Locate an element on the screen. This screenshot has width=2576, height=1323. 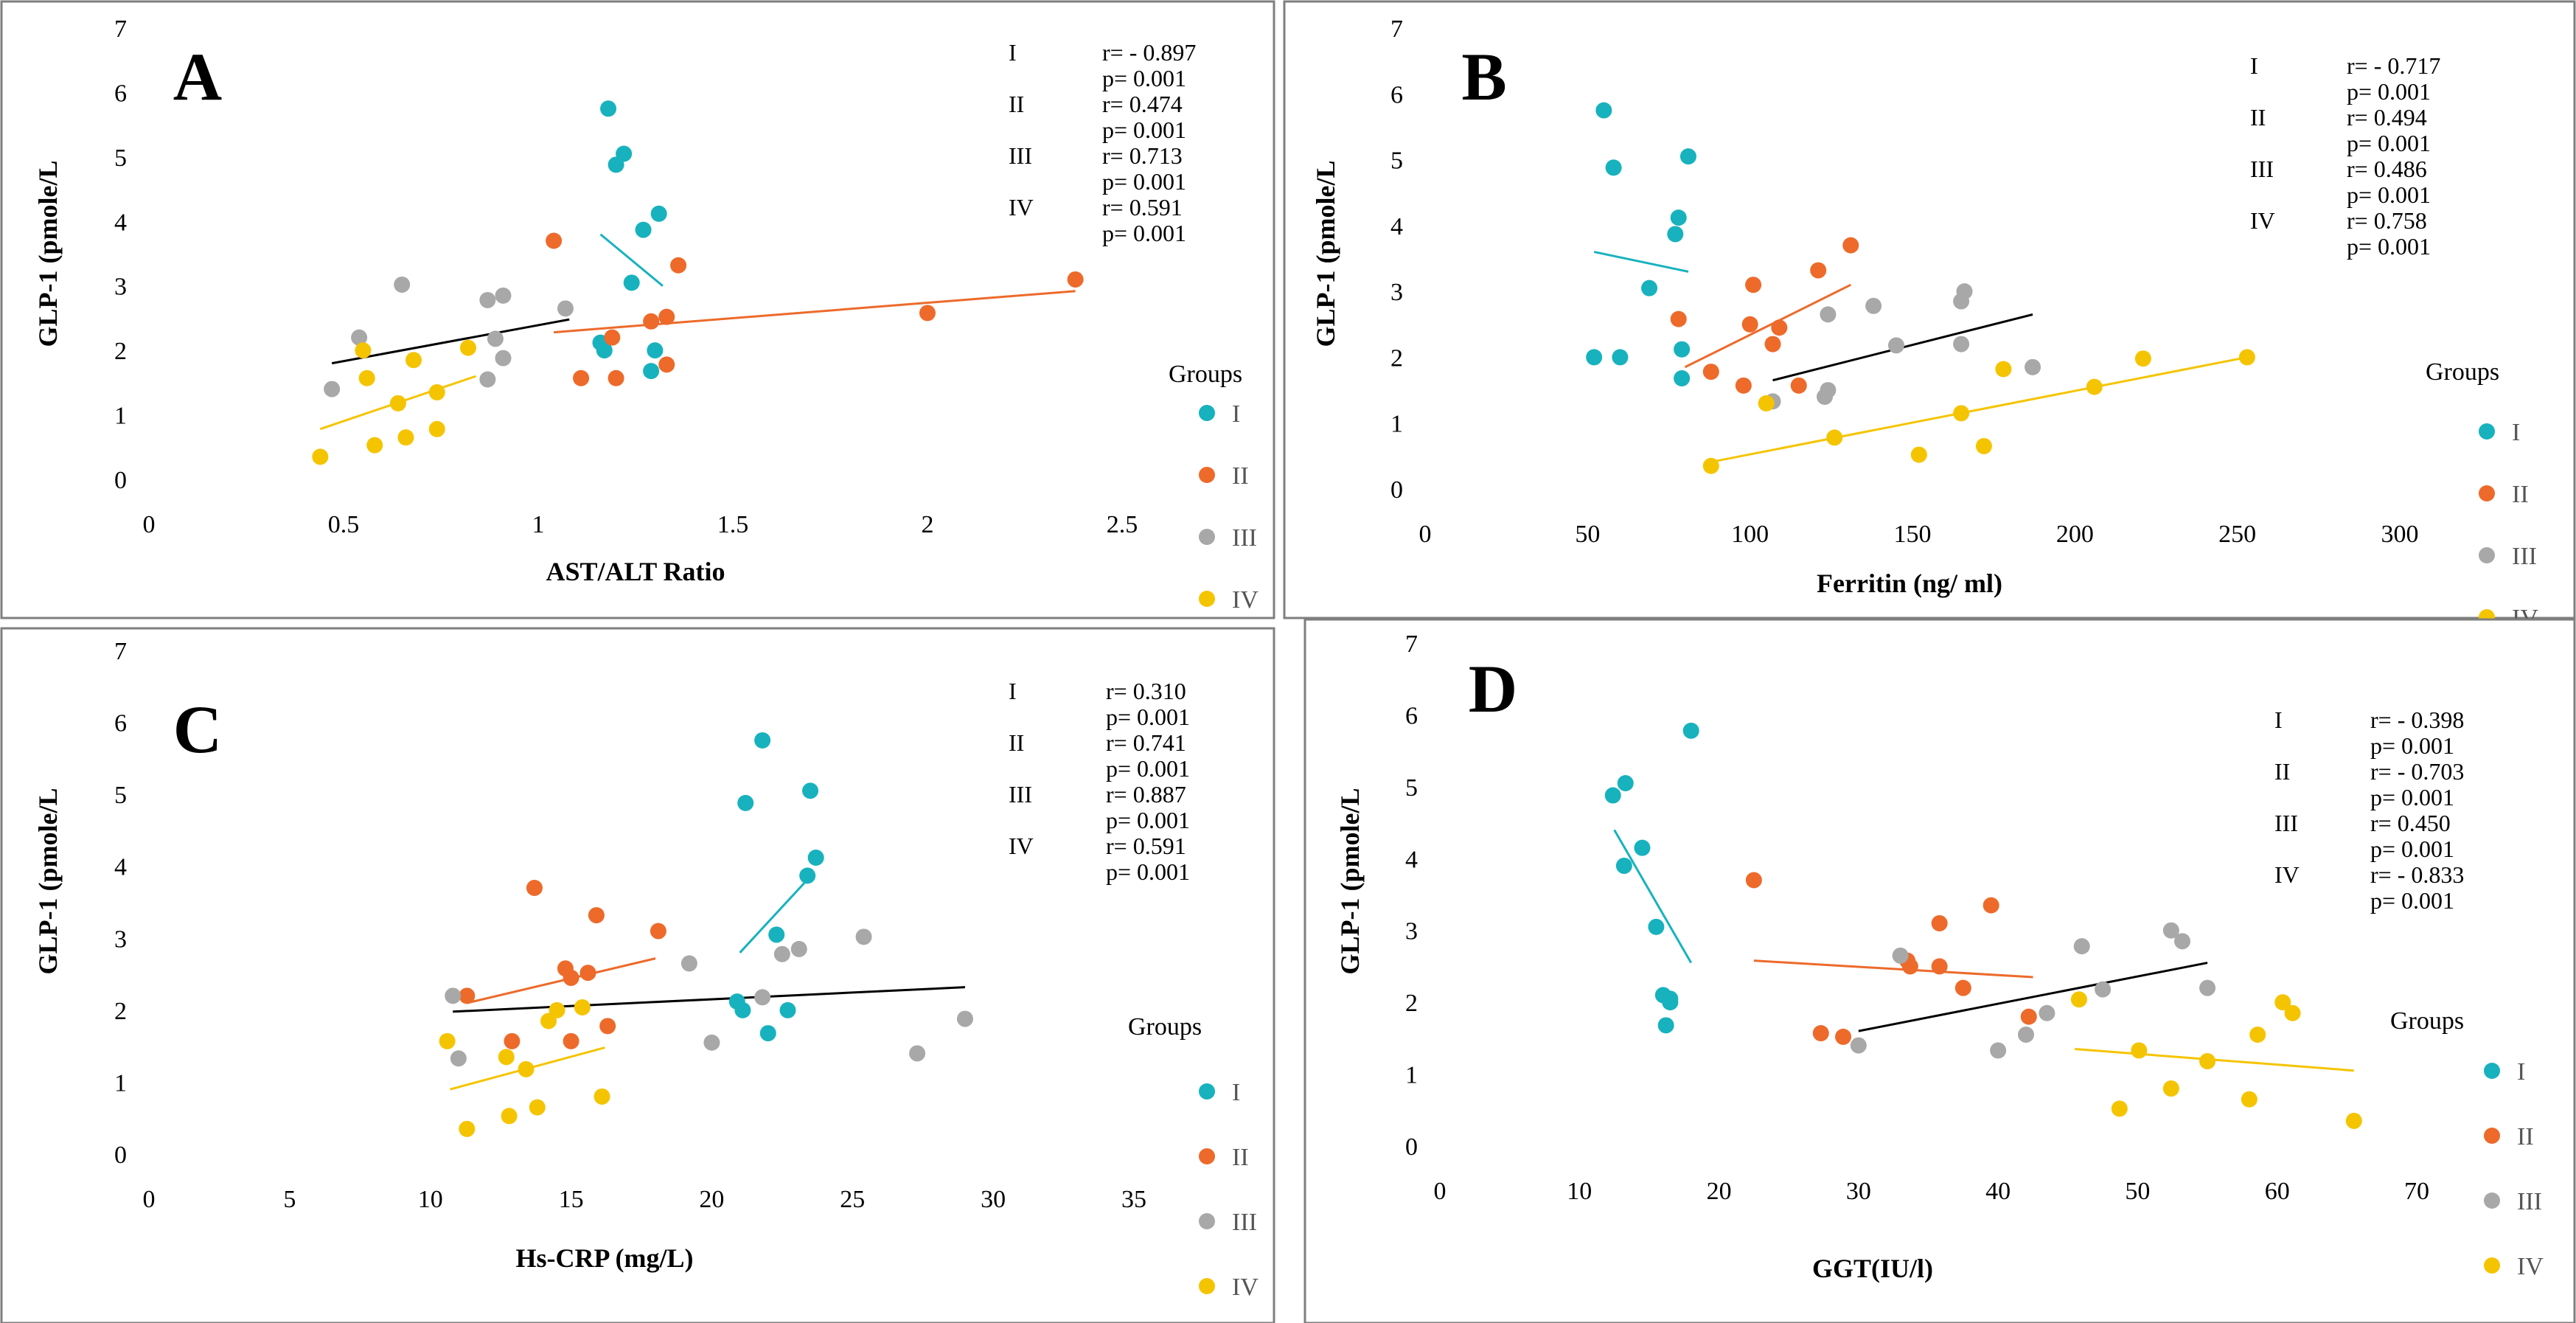
x-tick-label: 60 is located at coordinates (2277, 1191).